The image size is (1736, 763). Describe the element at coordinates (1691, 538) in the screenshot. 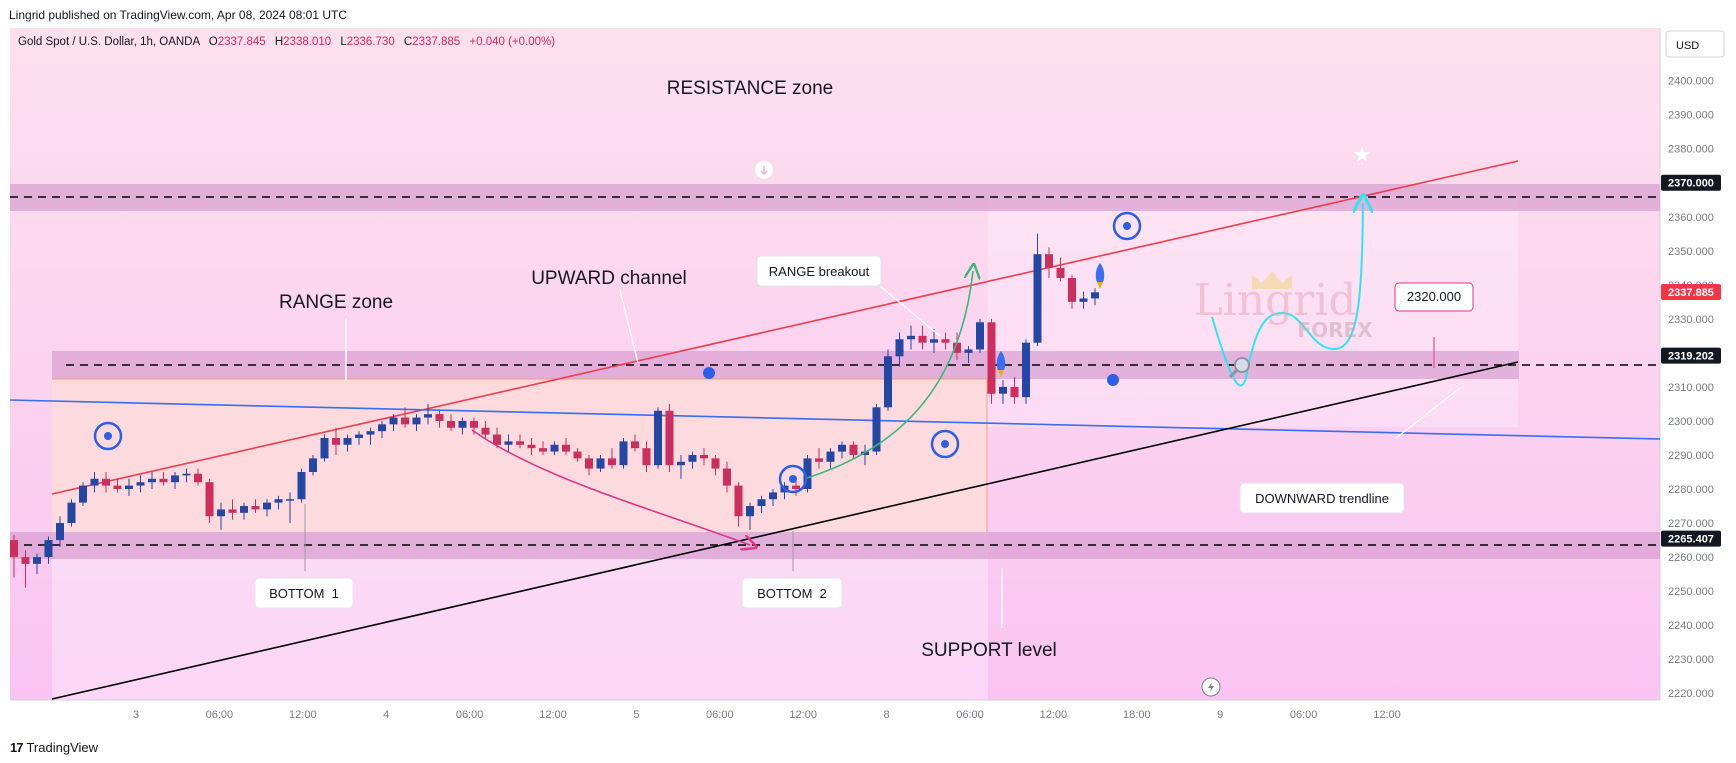

I see `price-axis-label: 2265.407` at that location.